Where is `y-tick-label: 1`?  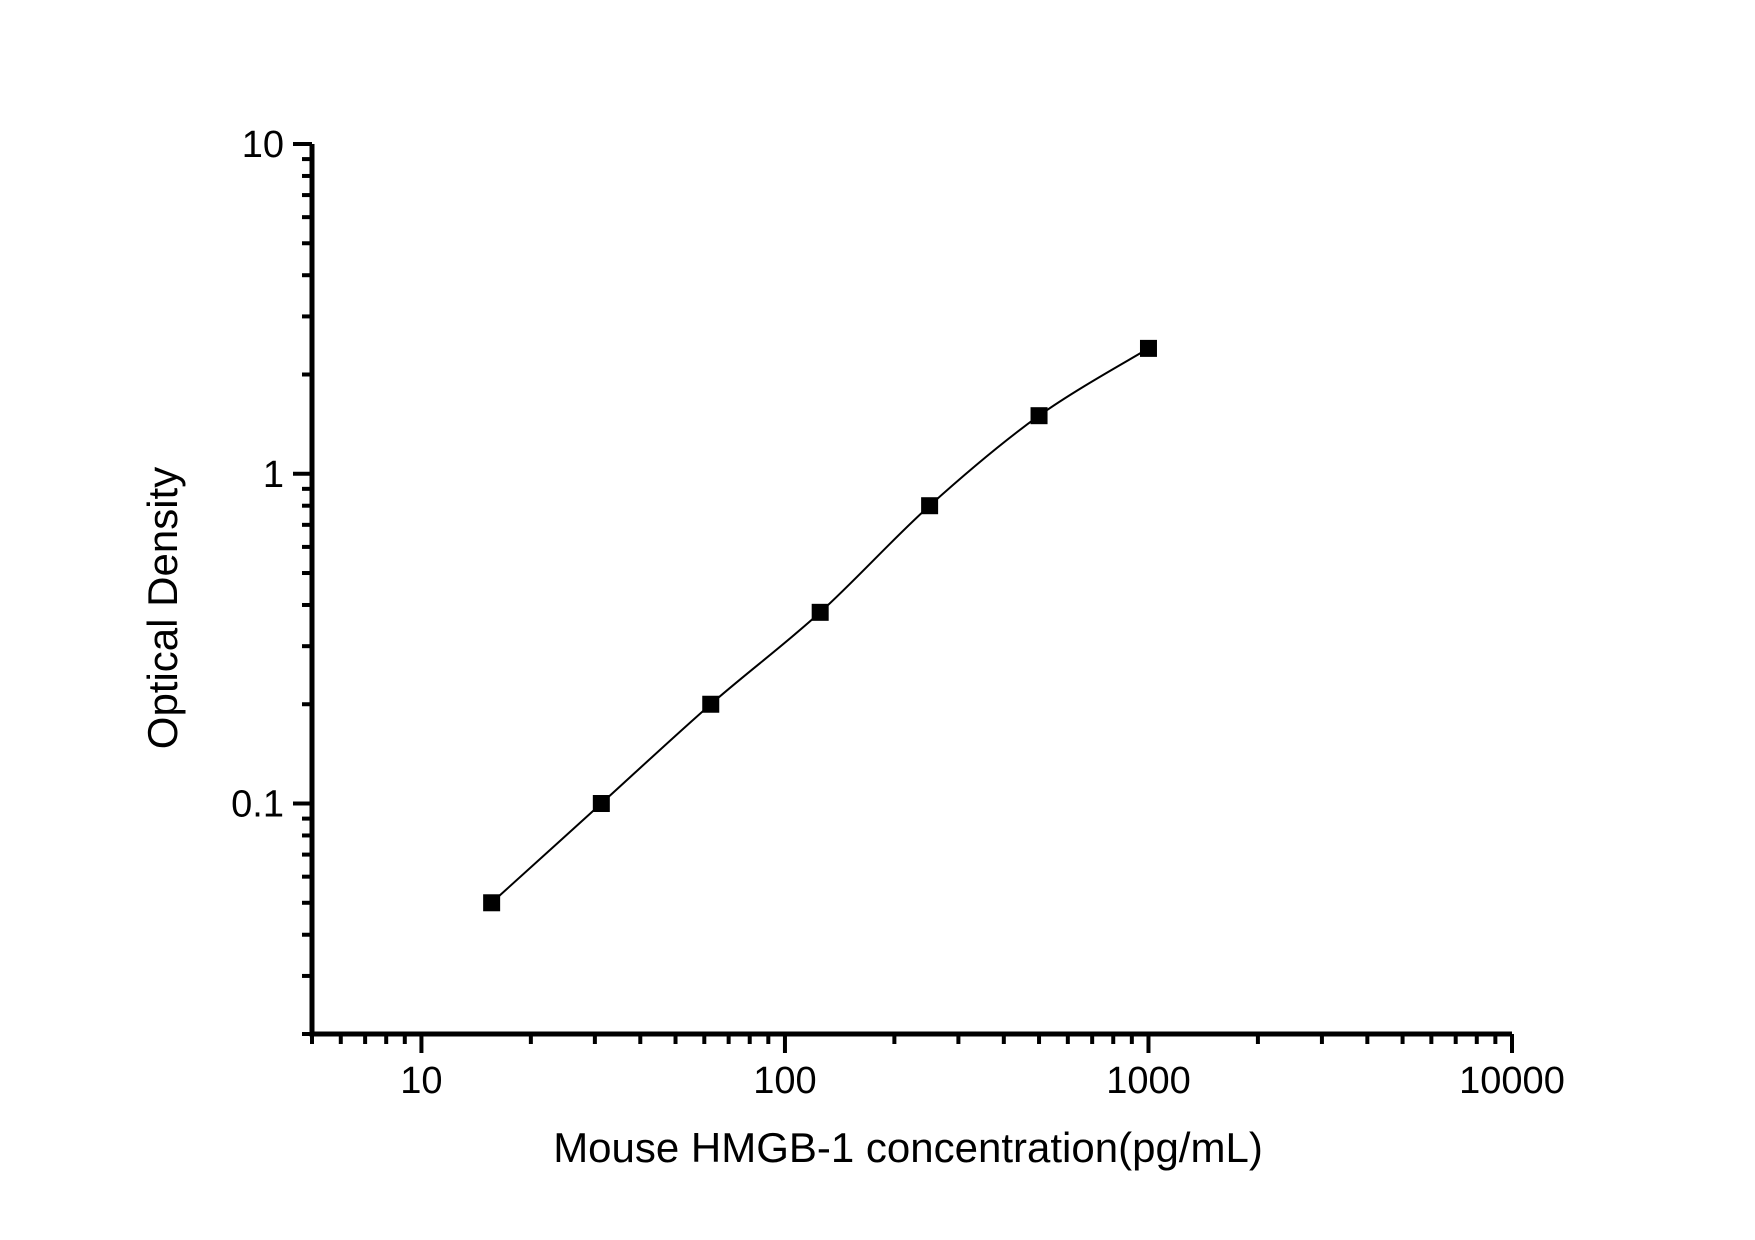 y-tick-label: 1 is located at coordinates (273, 475).